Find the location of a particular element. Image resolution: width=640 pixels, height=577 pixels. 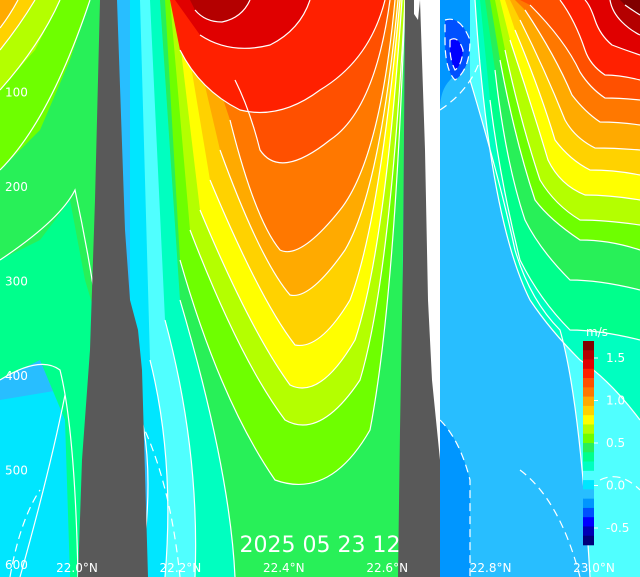

x-tick-label: 22.2°N is located at coordinates (181, 568).